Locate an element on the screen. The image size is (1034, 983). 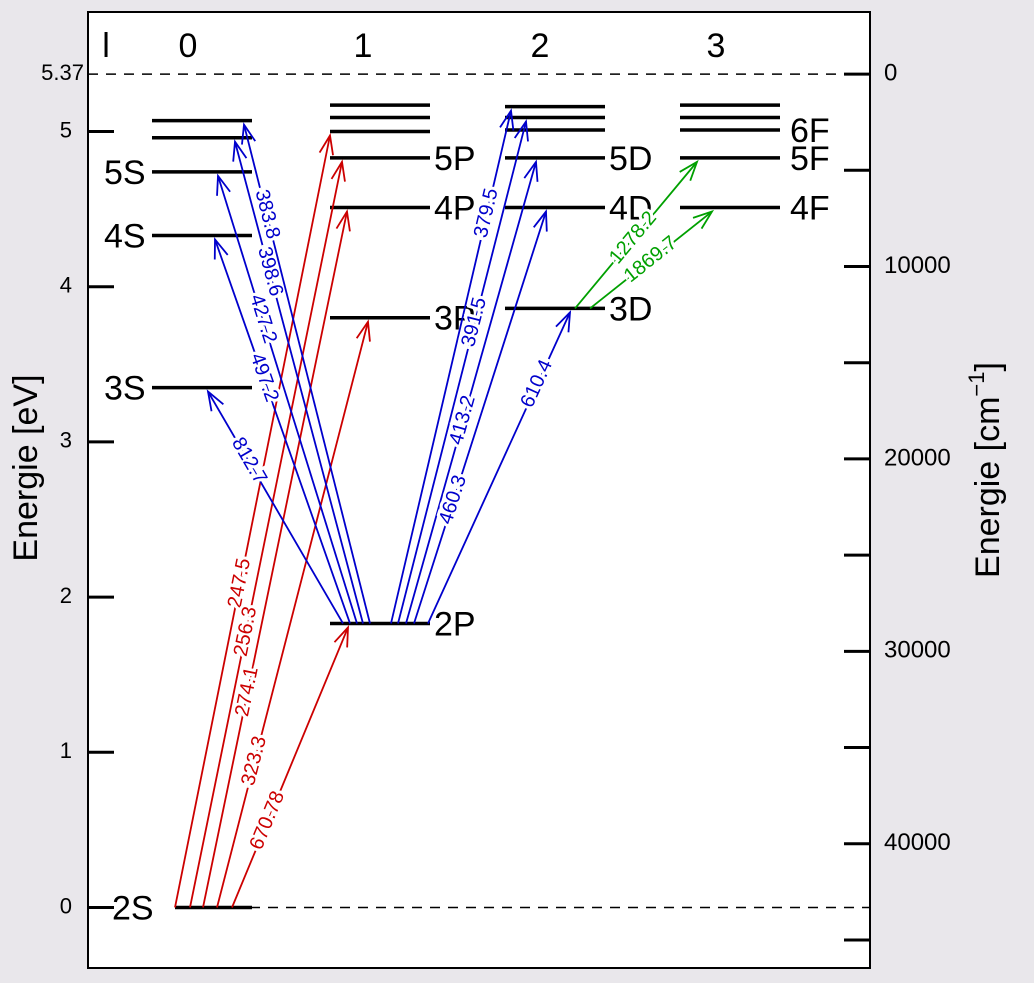
column-l-value: 2 is located at coordinates (540, 46).